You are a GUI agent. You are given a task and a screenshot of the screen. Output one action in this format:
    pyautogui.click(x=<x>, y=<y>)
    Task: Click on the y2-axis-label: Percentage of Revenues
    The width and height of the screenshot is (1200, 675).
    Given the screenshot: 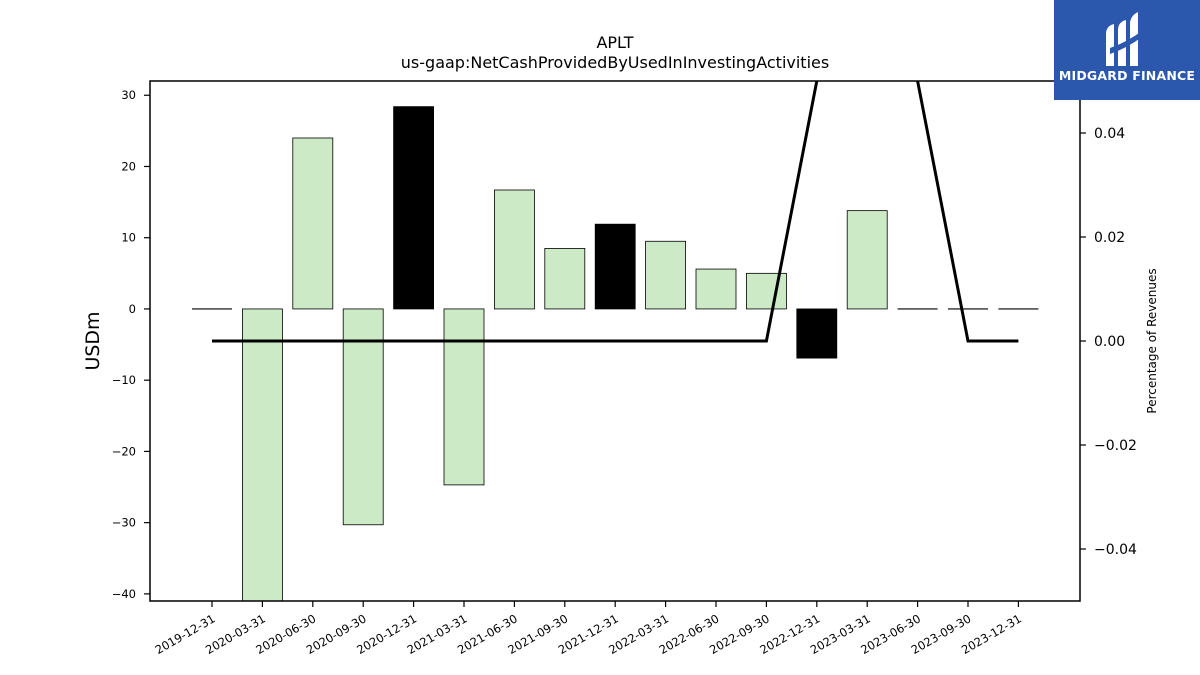 What is the action you would take?
    pyautogui.click(x=1152, y=340)
    